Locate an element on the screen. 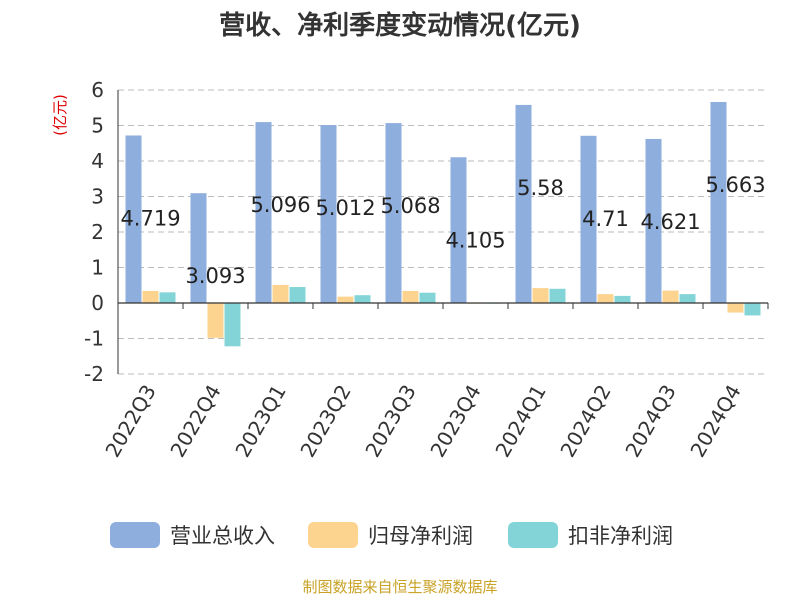 This screenshot has height=604, width=800. legend: 营业总收入 归母净利润 扣非净利润 is located at coordinates (391, 535).